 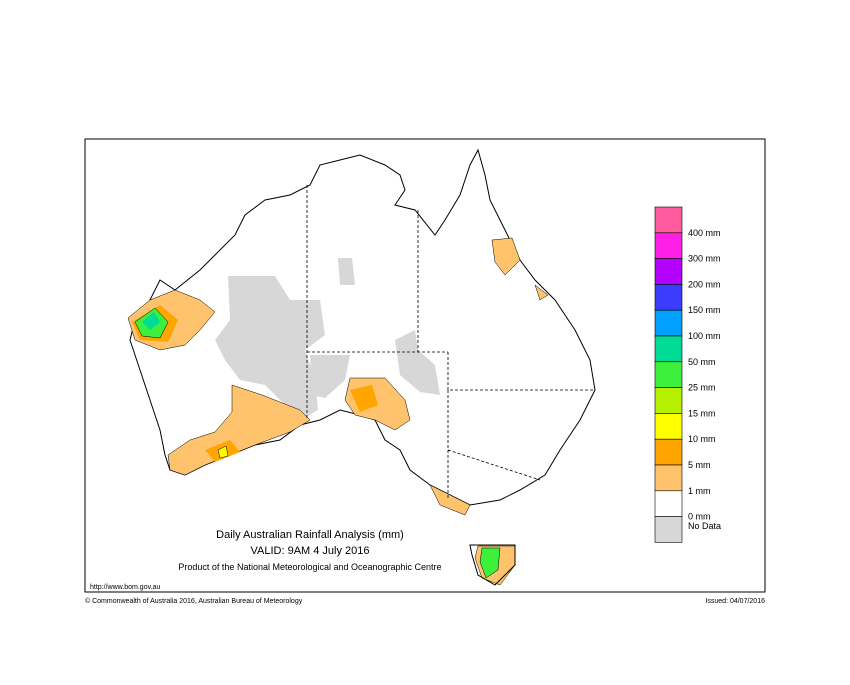 What do you see at coordinates (699, 465) in the screenshot?
I see `legend-label: 5 mm` at bounding box center [699, 465].